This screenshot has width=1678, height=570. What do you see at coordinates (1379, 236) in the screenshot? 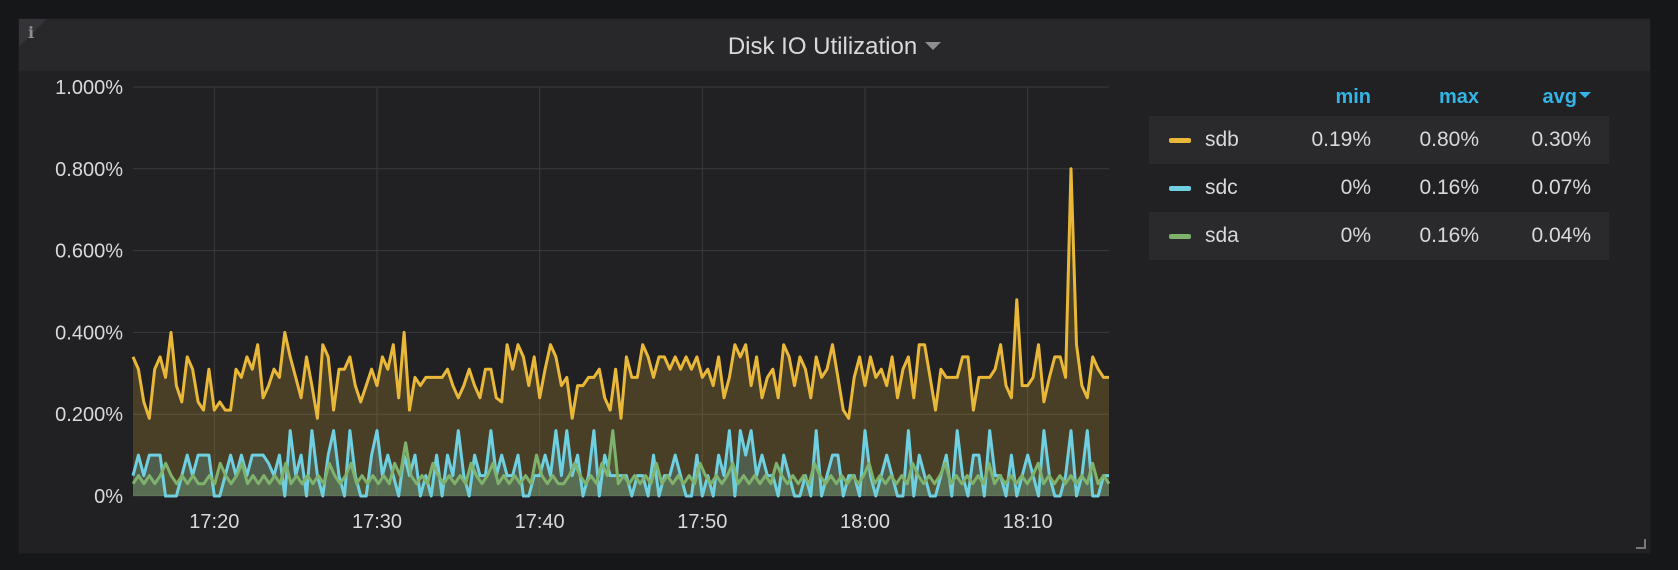
I see `legend-row-sda: sda 0% 0.16% 0.04%` at bounding box center [1379, 236].